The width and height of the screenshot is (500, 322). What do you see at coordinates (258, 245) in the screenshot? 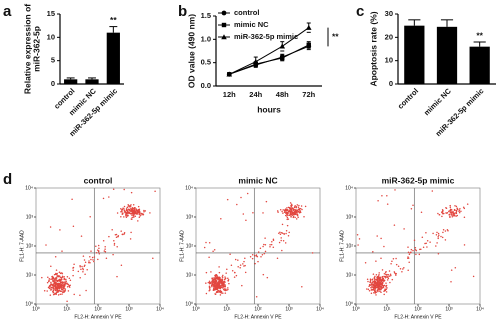
I see `cell-events` at bounding box center [258, 245].